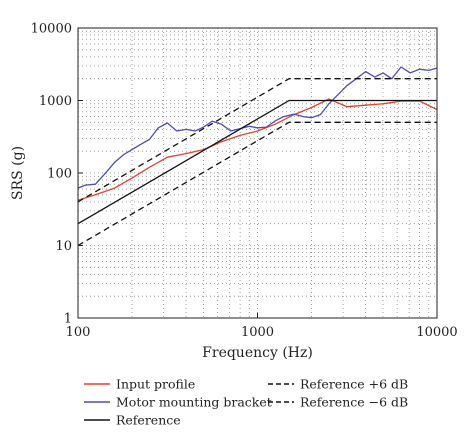 The height and width of the screenshot is (447, 474). I want to click on x-tick-label: 10000, so click(436, 332).